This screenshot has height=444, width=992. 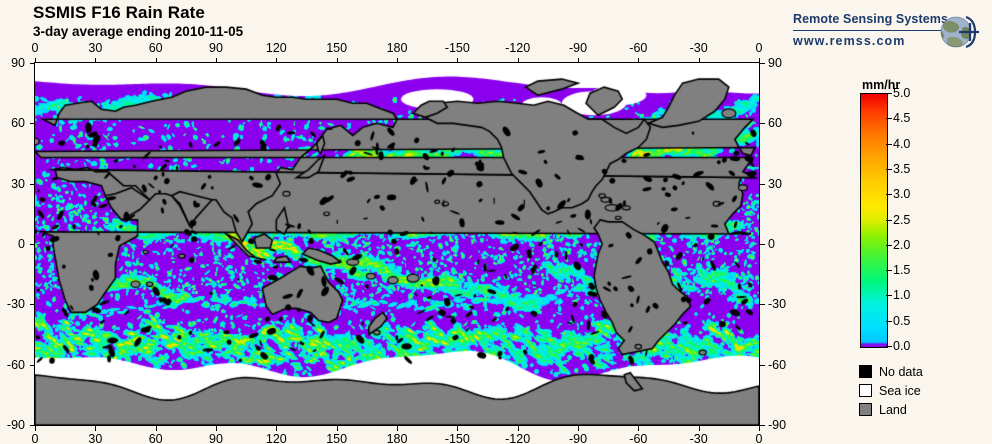 I want to click on remss-logo: Remote Sensing Systems www.remss.com, so click(x=888, y=34).